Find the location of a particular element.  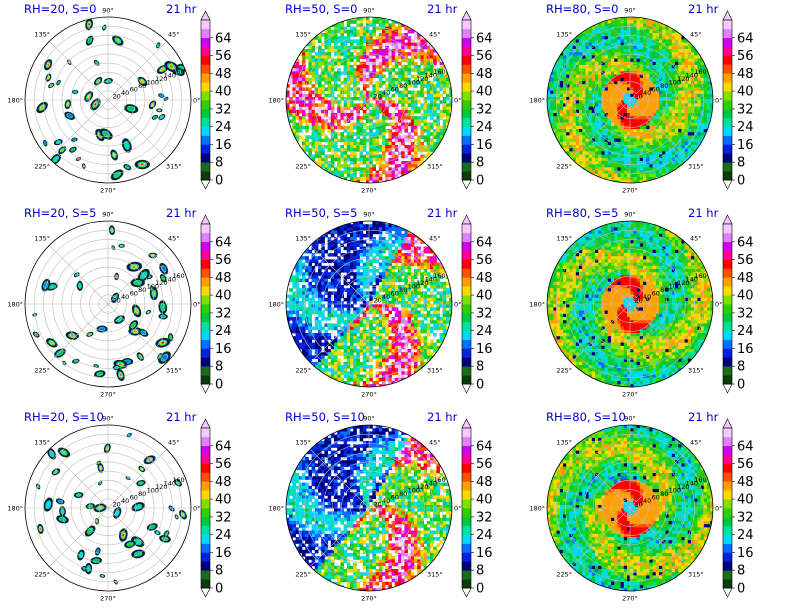

colorbar-tick-label: 40 is located at coordinates (223, 92).